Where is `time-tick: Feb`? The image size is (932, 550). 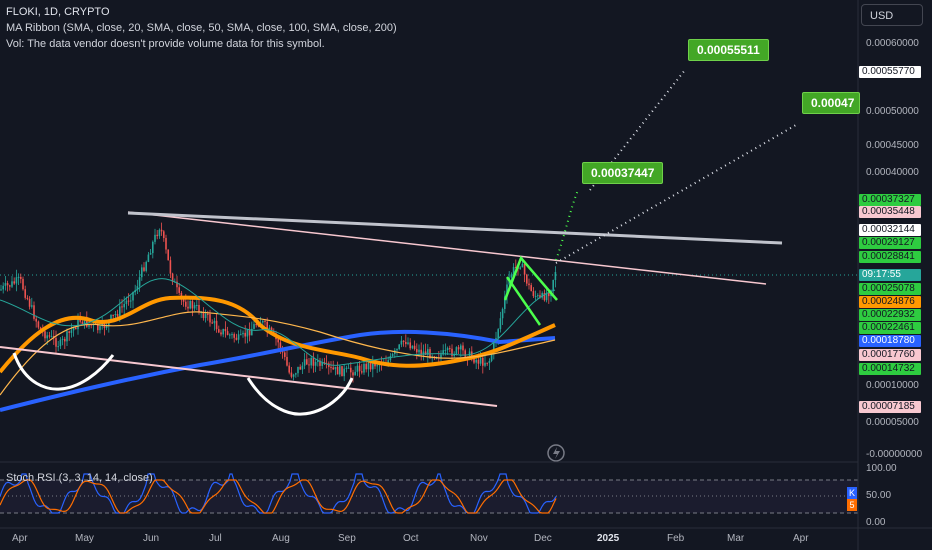 time-tick: Feb is located at coordinates (676, 538).